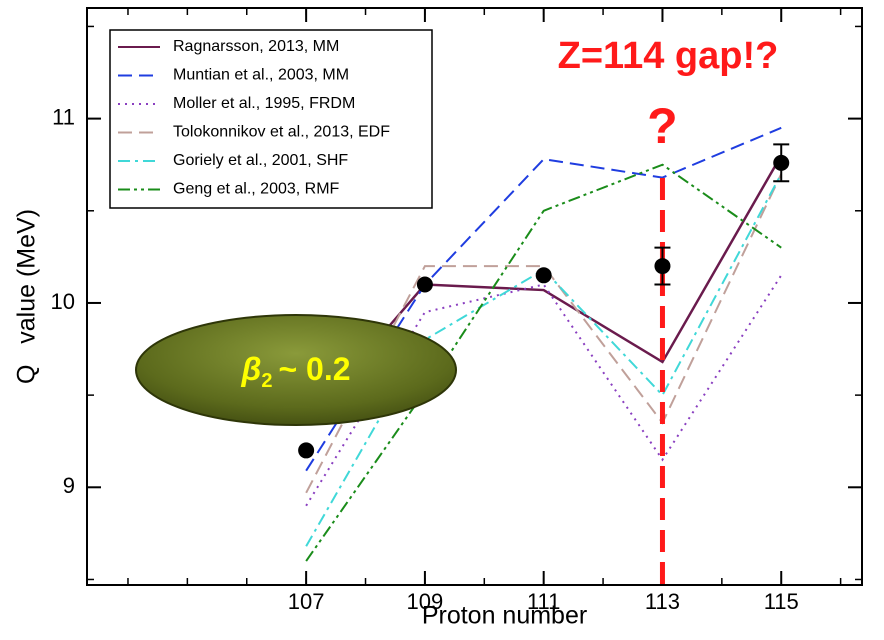  I want to click on x-tick-label: 107, so click(306, 601).